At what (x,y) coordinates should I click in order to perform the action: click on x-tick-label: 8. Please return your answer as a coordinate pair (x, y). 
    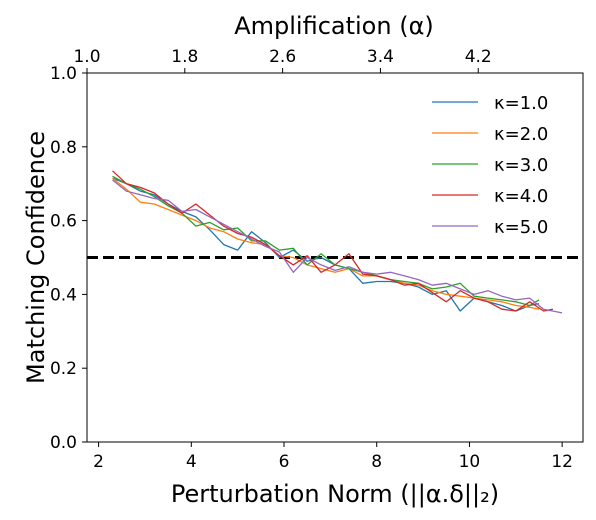
    Looking at the image, I should click on (376, 462).